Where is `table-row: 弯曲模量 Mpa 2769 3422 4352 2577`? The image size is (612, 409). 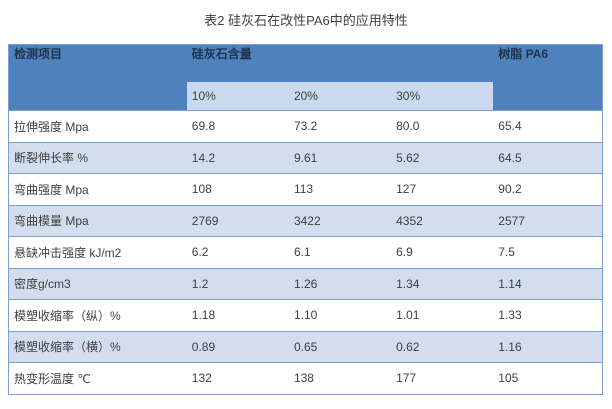 table-row: 弯曲模量 Mpa 2769 3422 4352 2577 is located at coordinates (305, 220).